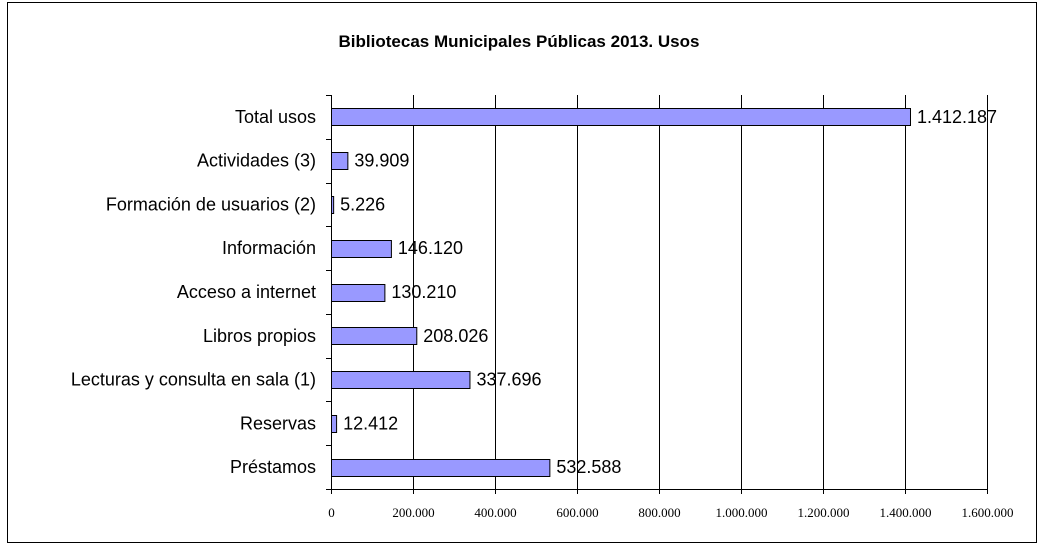  I want to click on category-label: Lecturas y consulta en sala (1), so click(193, 380).